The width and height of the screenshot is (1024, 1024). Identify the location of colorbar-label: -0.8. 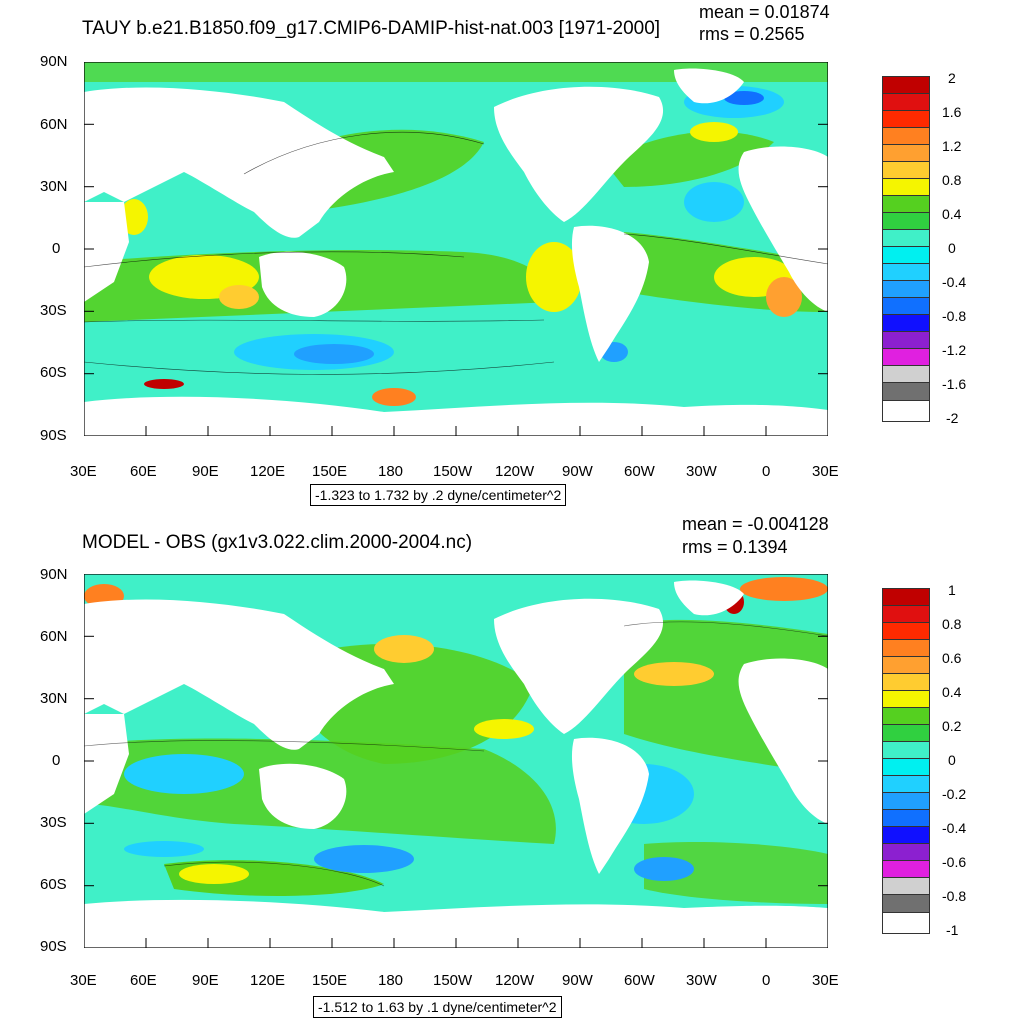
(954, 316).